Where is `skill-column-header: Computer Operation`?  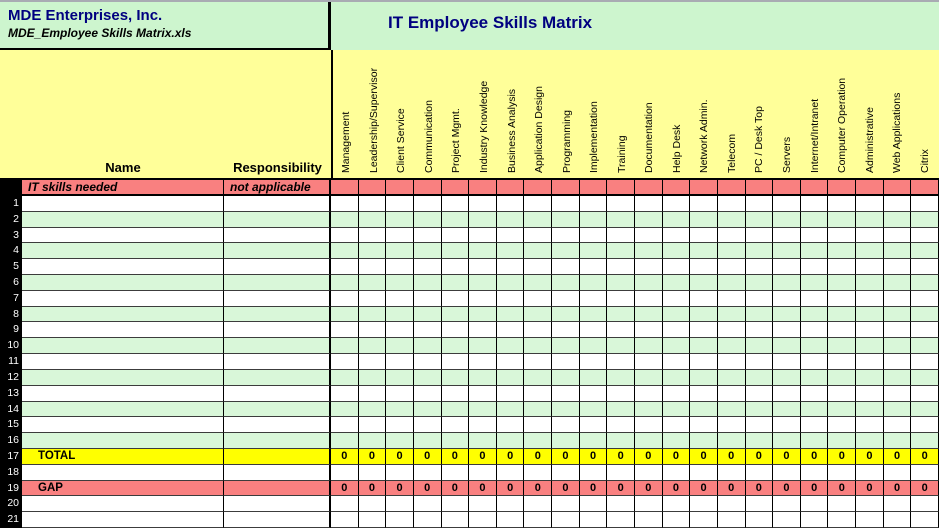
skill-column-header: Computer Operation is located at coordinates (843, 114).